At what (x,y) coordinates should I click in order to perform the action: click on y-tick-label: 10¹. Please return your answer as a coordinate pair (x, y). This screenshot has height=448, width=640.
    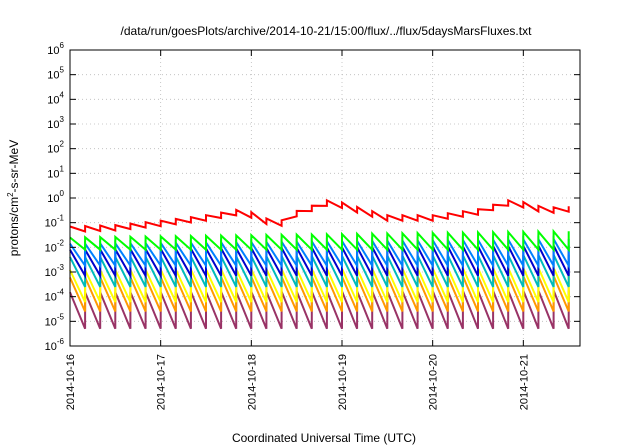
    Looking at the image, I should click on (55, 172).